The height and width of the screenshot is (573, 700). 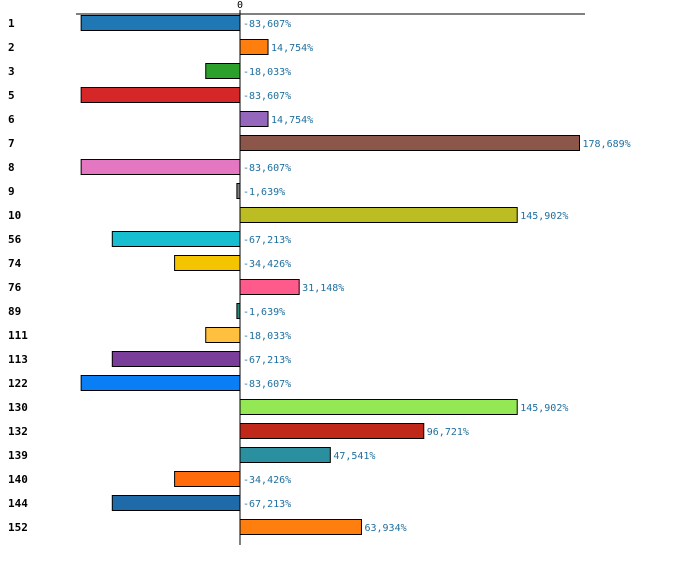 What do you see at coordinates (11, 23) in the screenshot?
I see `category-label: 1` at bounding box center [11, 23].